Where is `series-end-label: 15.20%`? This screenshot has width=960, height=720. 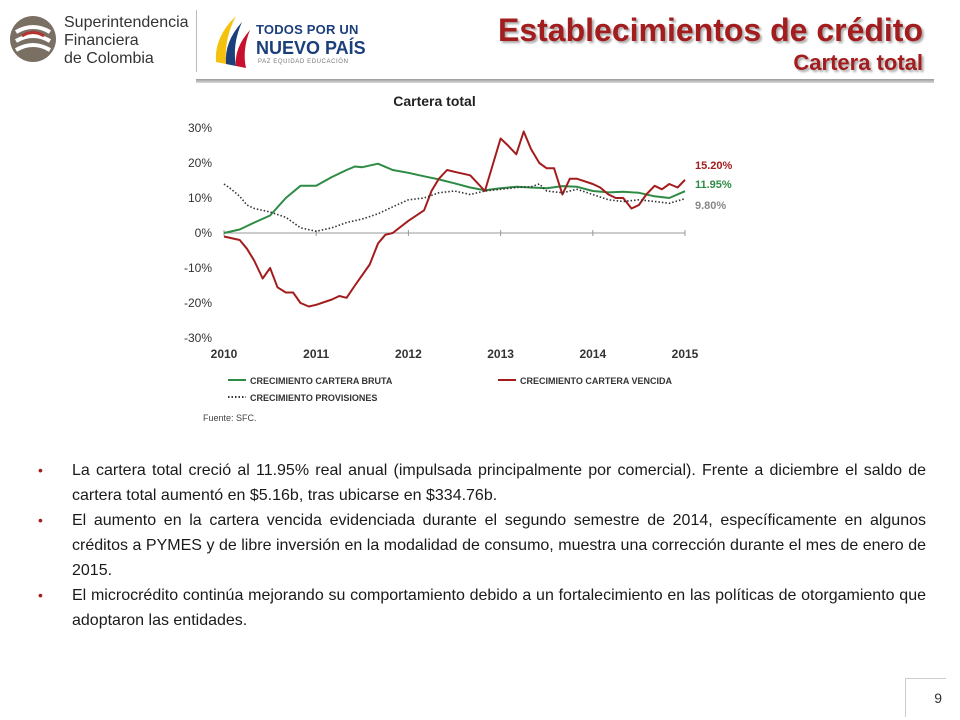 series-end-label: 15.20% is located at coordinates (714, 166).